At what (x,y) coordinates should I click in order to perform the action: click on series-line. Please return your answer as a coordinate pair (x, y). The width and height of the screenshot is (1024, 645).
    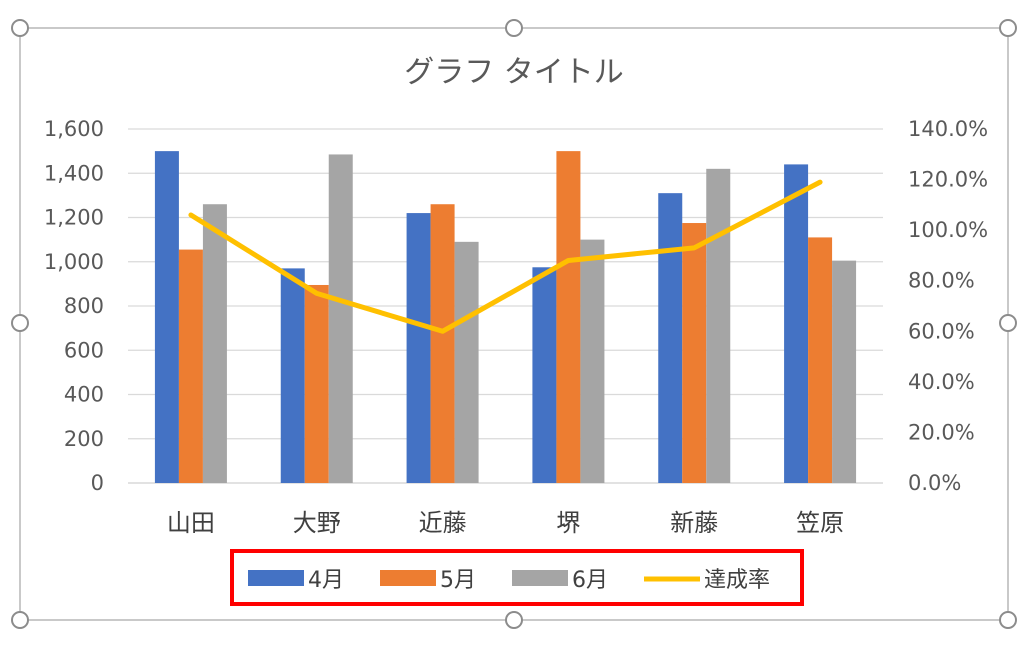
    Looking at the image, I should click on (505, 256).